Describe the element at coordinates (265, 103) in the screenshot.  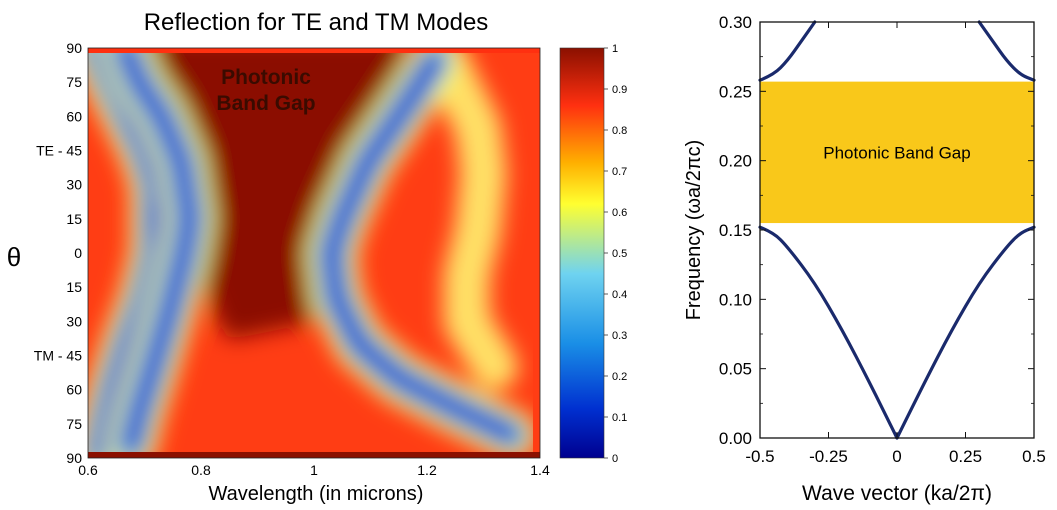
I see `band-gap-annotation: Band Gap` at that location.